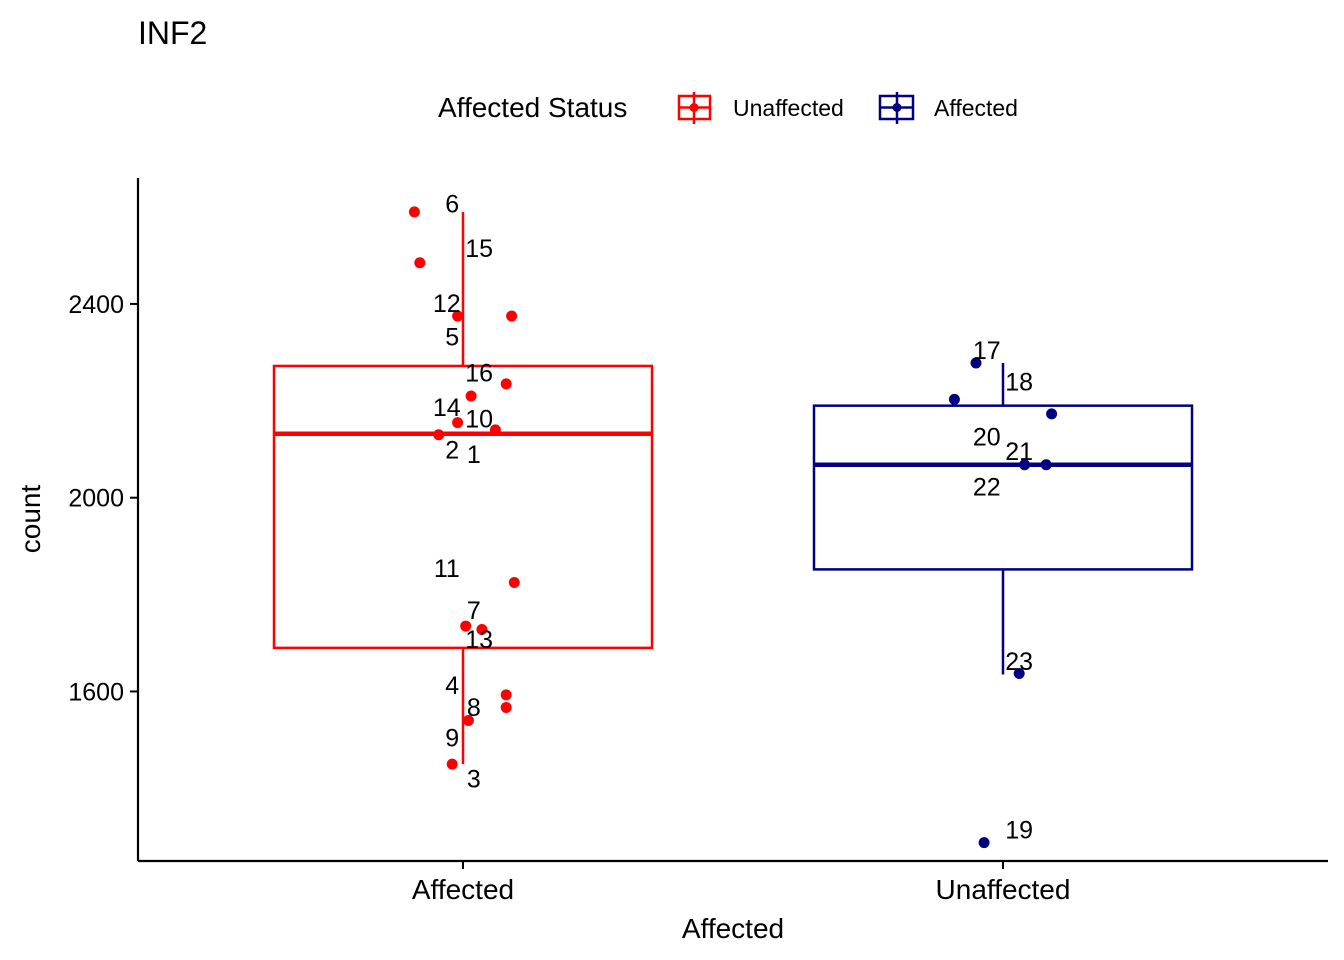 The height and width of the screenshot is (960, 1344). What do you see at coordinates (474, 455) in the screenshot?
I see `point-label-1: 1` at bounding box center [474, 455].